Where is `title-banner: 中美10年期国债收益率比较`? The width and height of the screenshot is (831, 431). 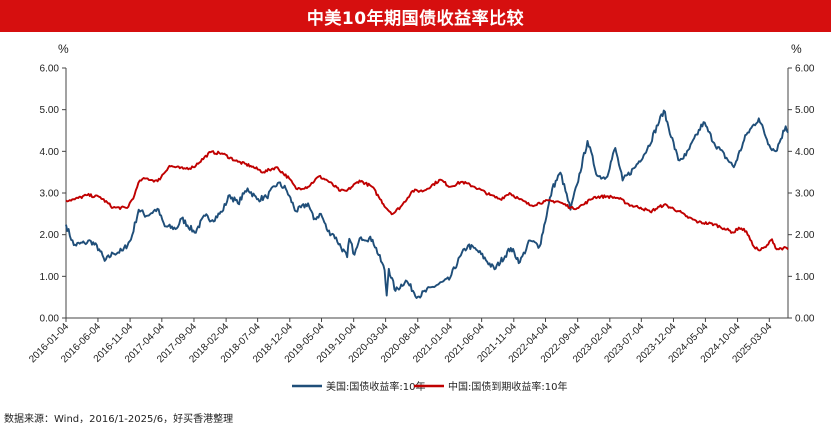
title-banner: 中美10年期国债收益率比较 is located at coordinates (415, 16).